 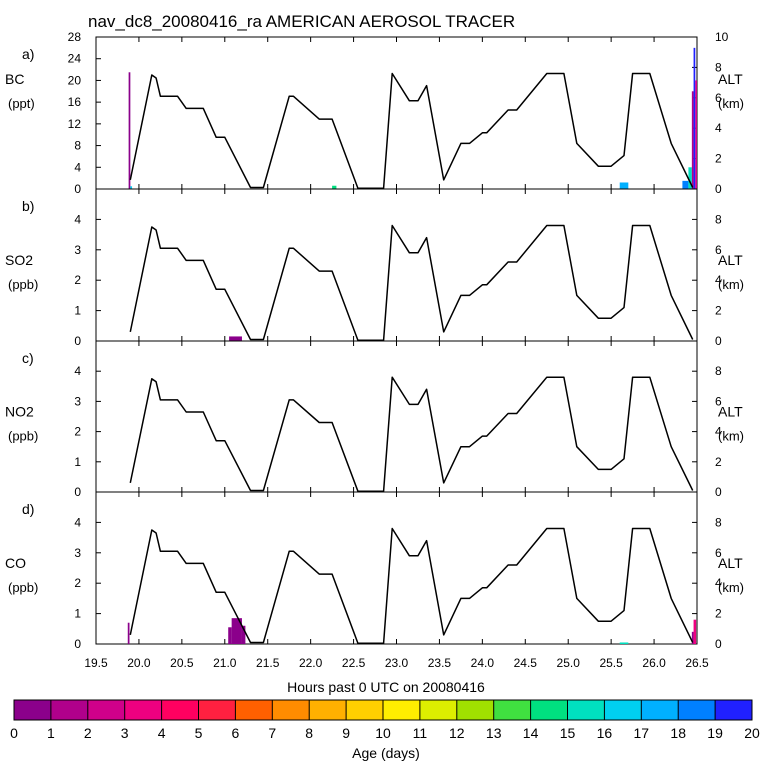 What do you see at coordinates (75, 124) in the screenshot?
I see `y-tick-label: 12` at bounding box center [75, 124].